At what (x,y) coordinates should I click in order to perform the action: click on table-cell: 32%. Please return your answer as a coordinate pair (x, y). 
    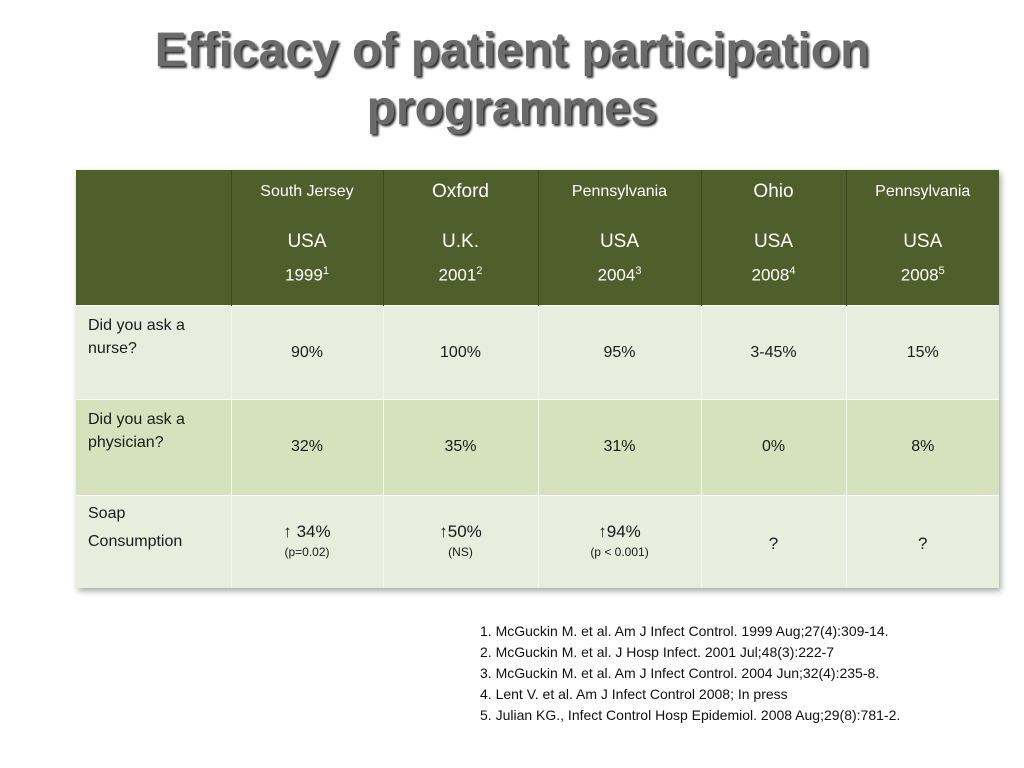
    Looking at the image, I should click on (306, 447).